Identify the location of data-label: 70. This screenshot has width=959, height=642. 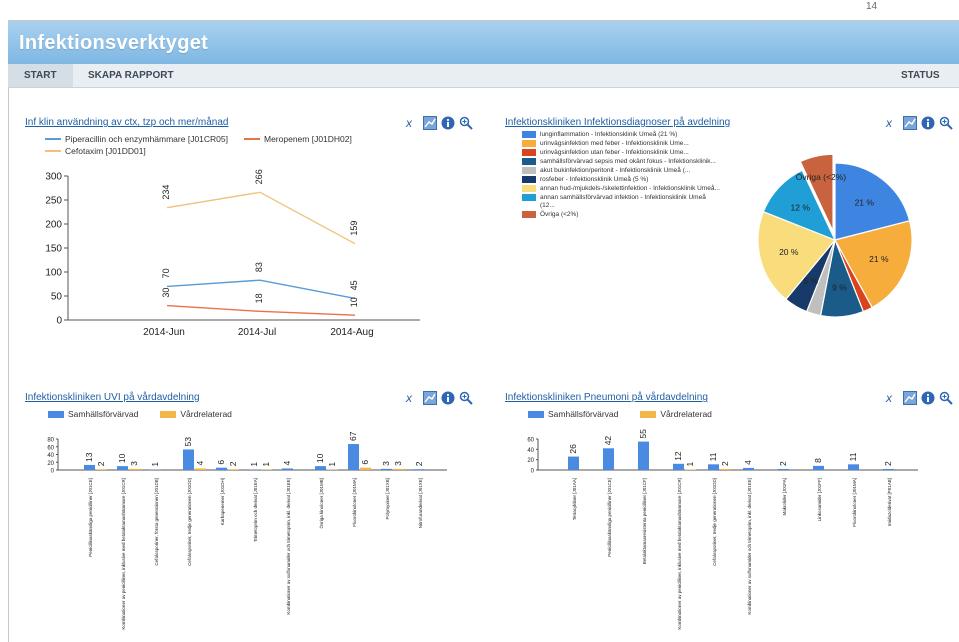
(166, 273).